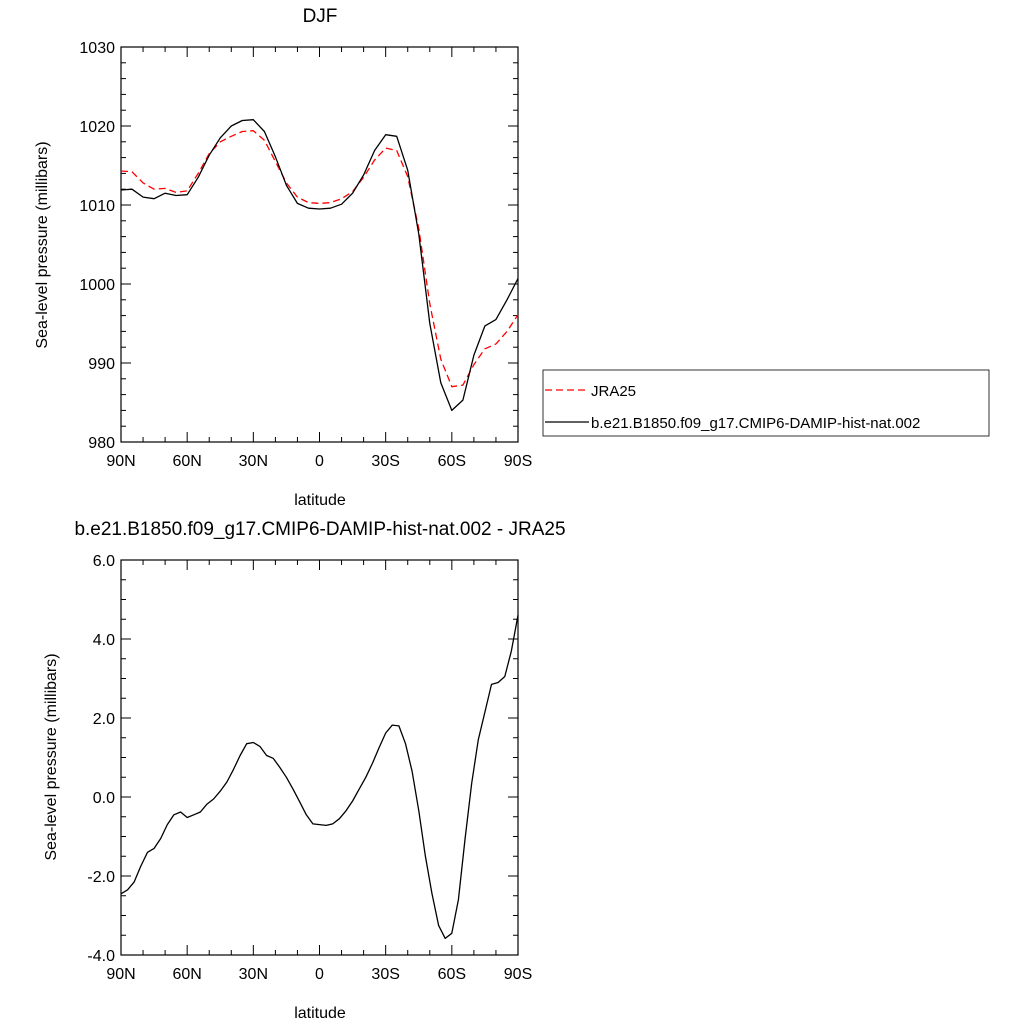 This screenshot has width=1024, height=1024. I want to click on top-x-tick-label: 30S, so click(385, 461).